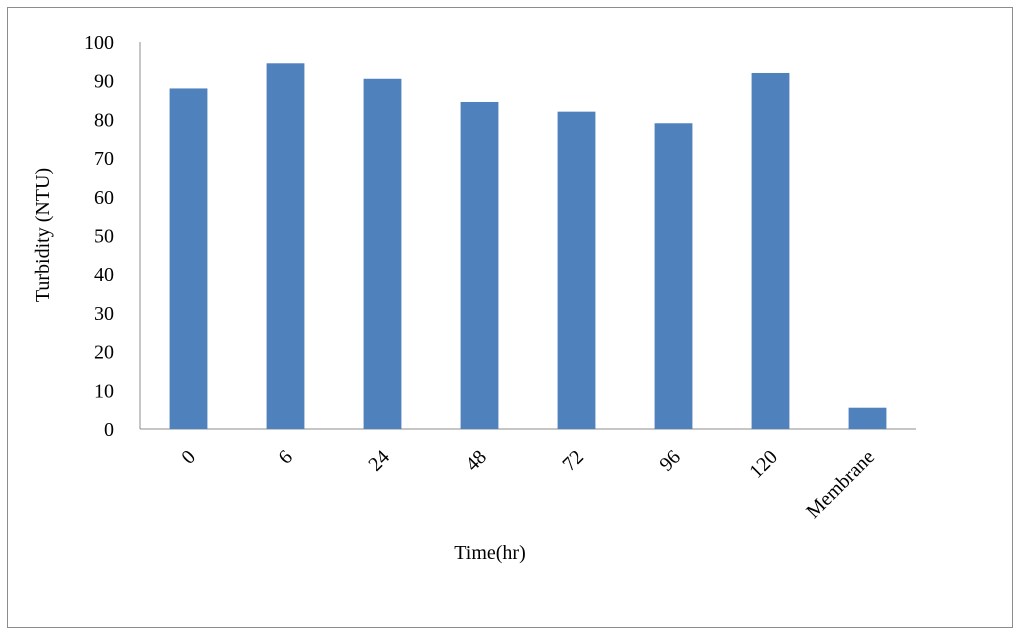  I want to click on y-tick-label: 30, so click(104, 314).